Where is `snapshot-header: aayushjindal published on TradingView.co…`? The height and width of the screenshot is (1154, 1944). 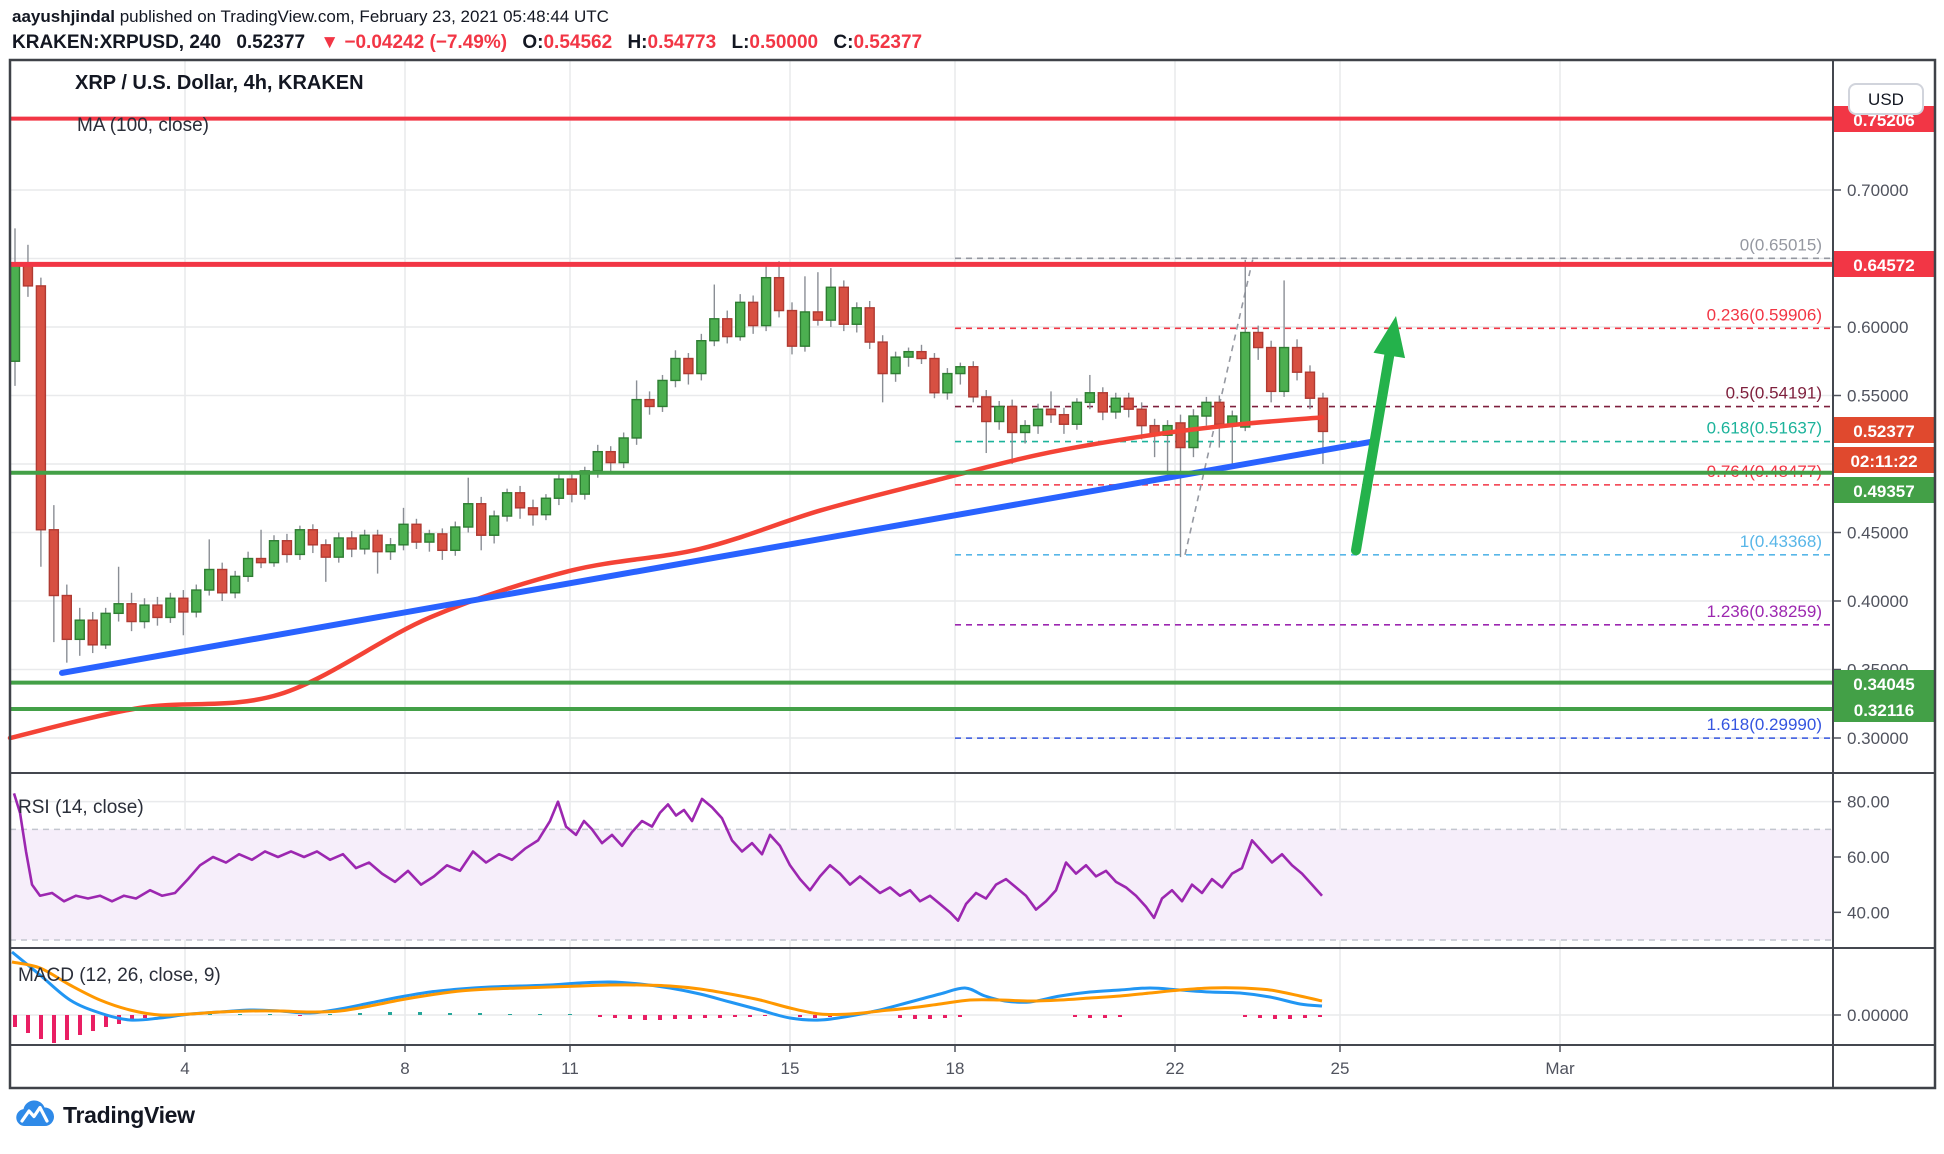 snapshot-header: aayushjindal published on TradingView.co… is located at coordinates (467, 30).